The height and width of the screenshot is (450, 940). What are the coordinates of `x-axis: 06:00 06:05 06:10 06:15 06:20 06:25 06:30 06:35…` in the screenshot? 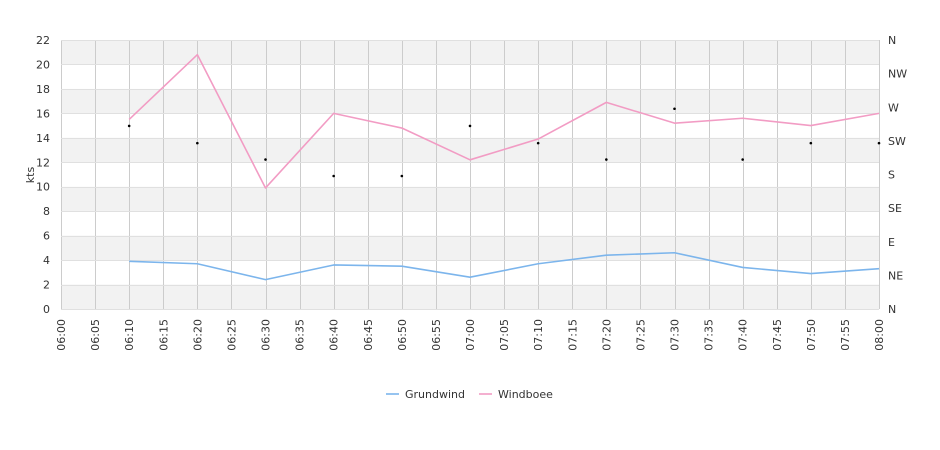 It's located at (470, 335).